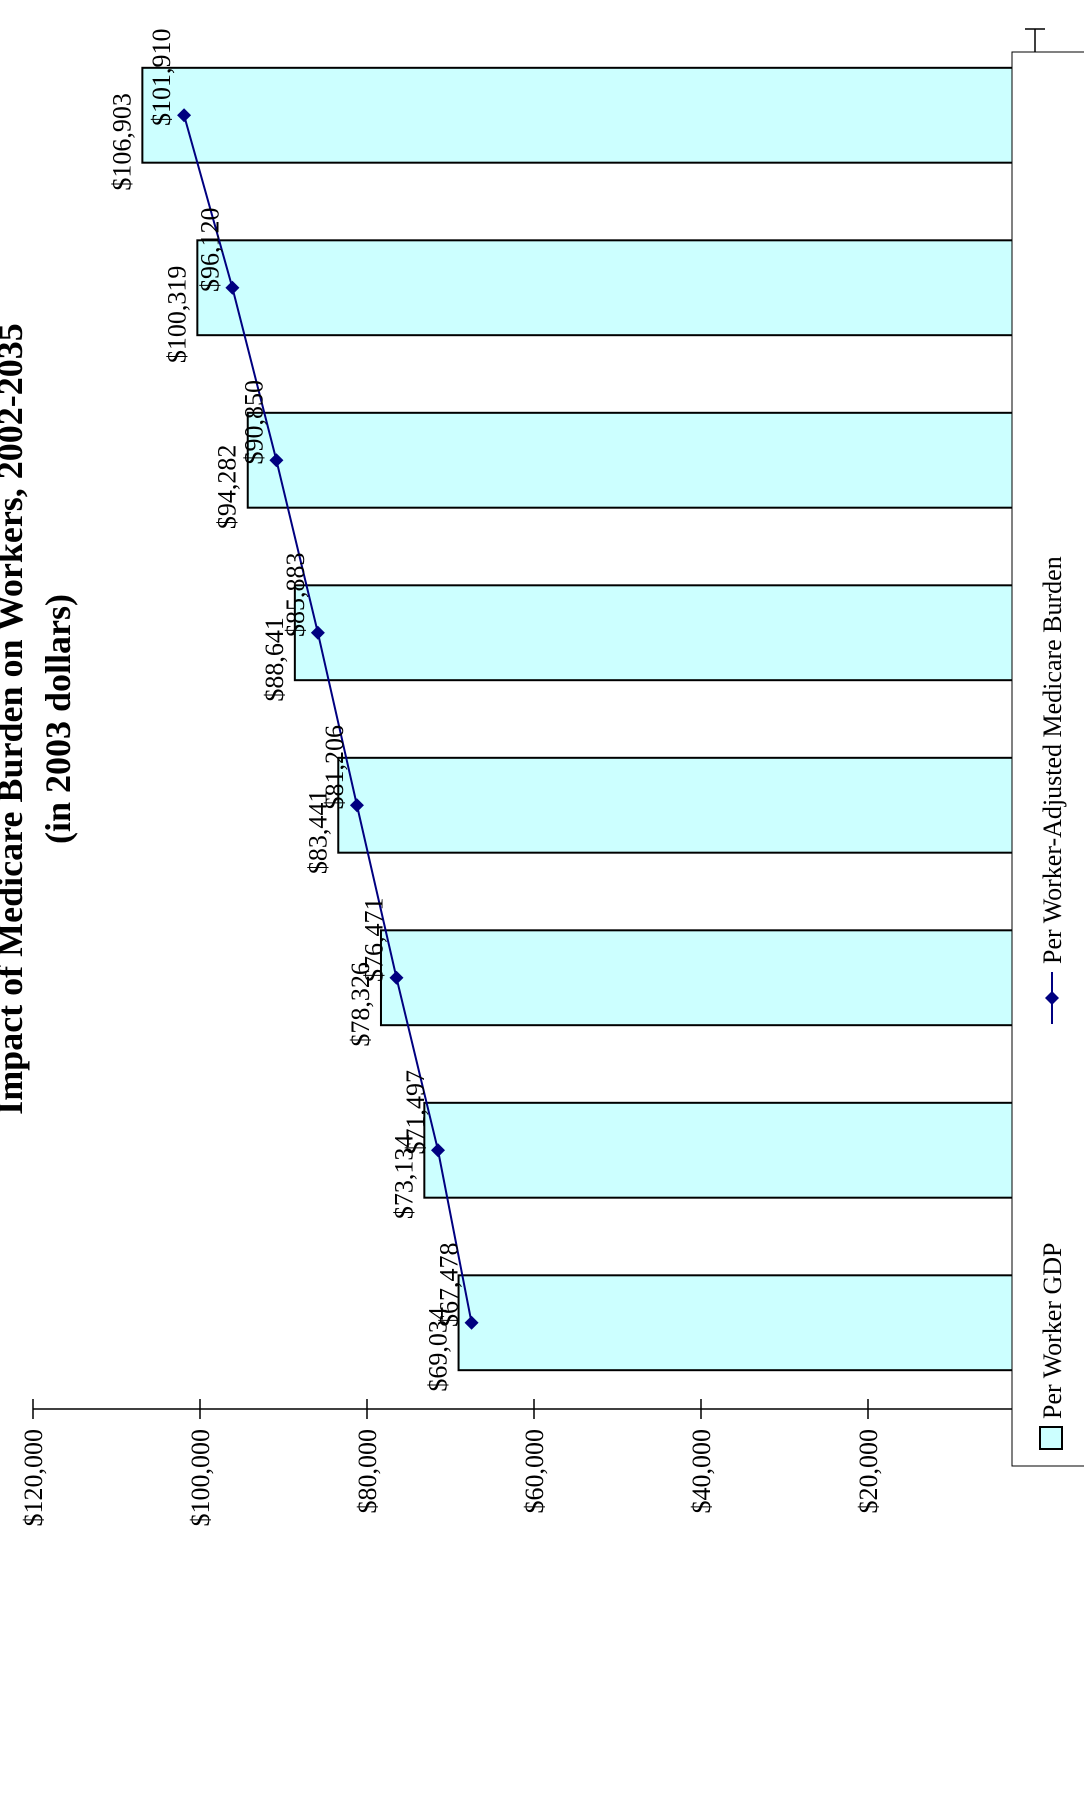 Image resolution: width=1084 pixels, height=1804 pixels. What do you see at coordinates (209, 250) in the screenshot?
I see `line-value-label: $96,120` at bounding box center [209, 250].